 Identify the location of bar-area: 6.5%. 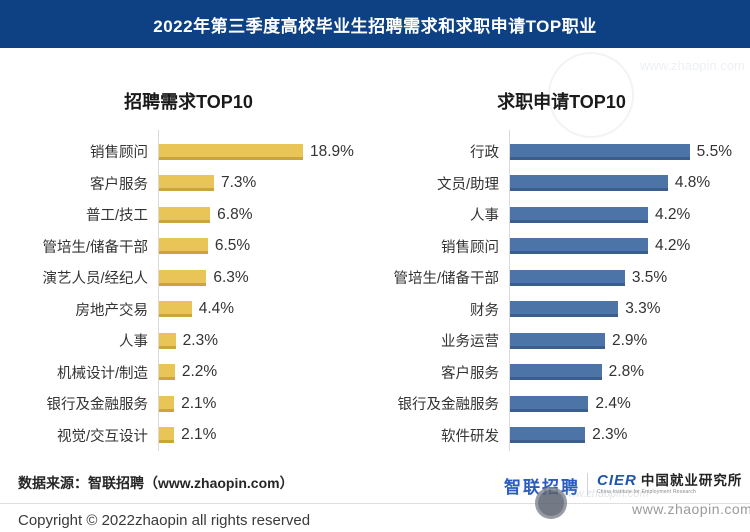
(258, 247).